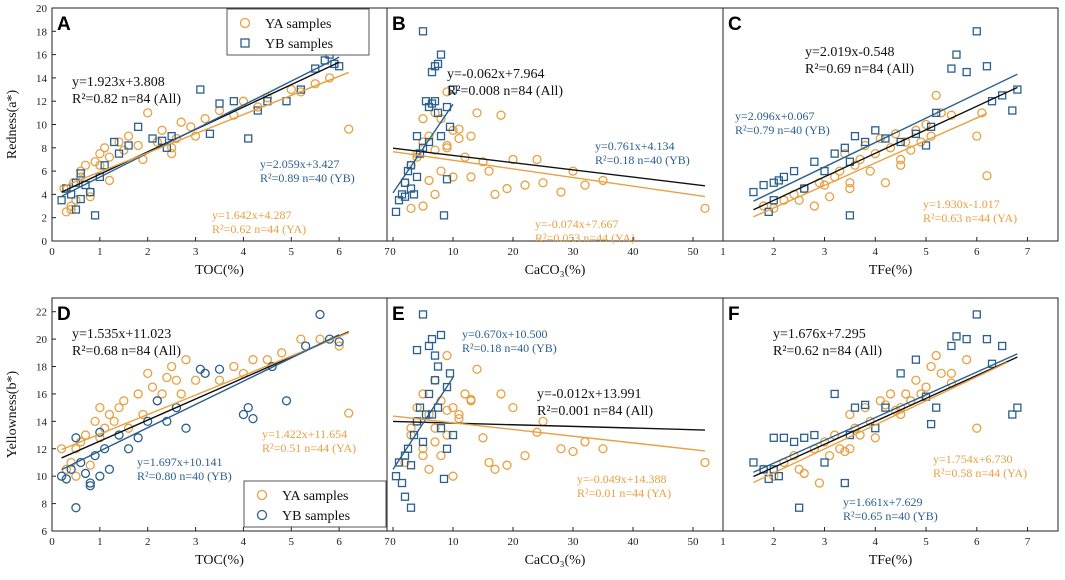 Image resolution: width=1065 pixels, height=580 pixels. What do you see at coordinates (298, 24) in the screenshot?
I see `legend-label: YA samples` at bounding box center [298, 24].